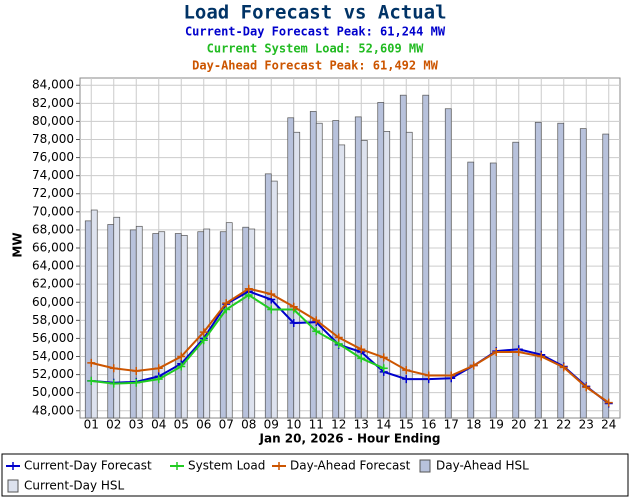 This screenshot has height=500, width=630. What do you see at coordinates (53, 85) in the screenshot?
I see `y-tick-label: 84,000` at bounding box center [53, 85].